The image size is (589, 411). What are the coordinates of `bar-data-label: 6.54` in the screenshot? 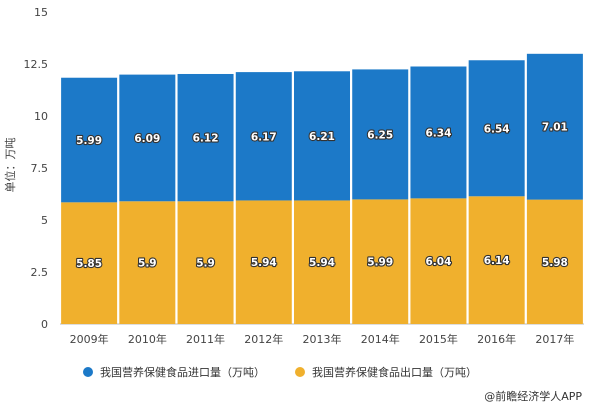 It's located at (497, 129).